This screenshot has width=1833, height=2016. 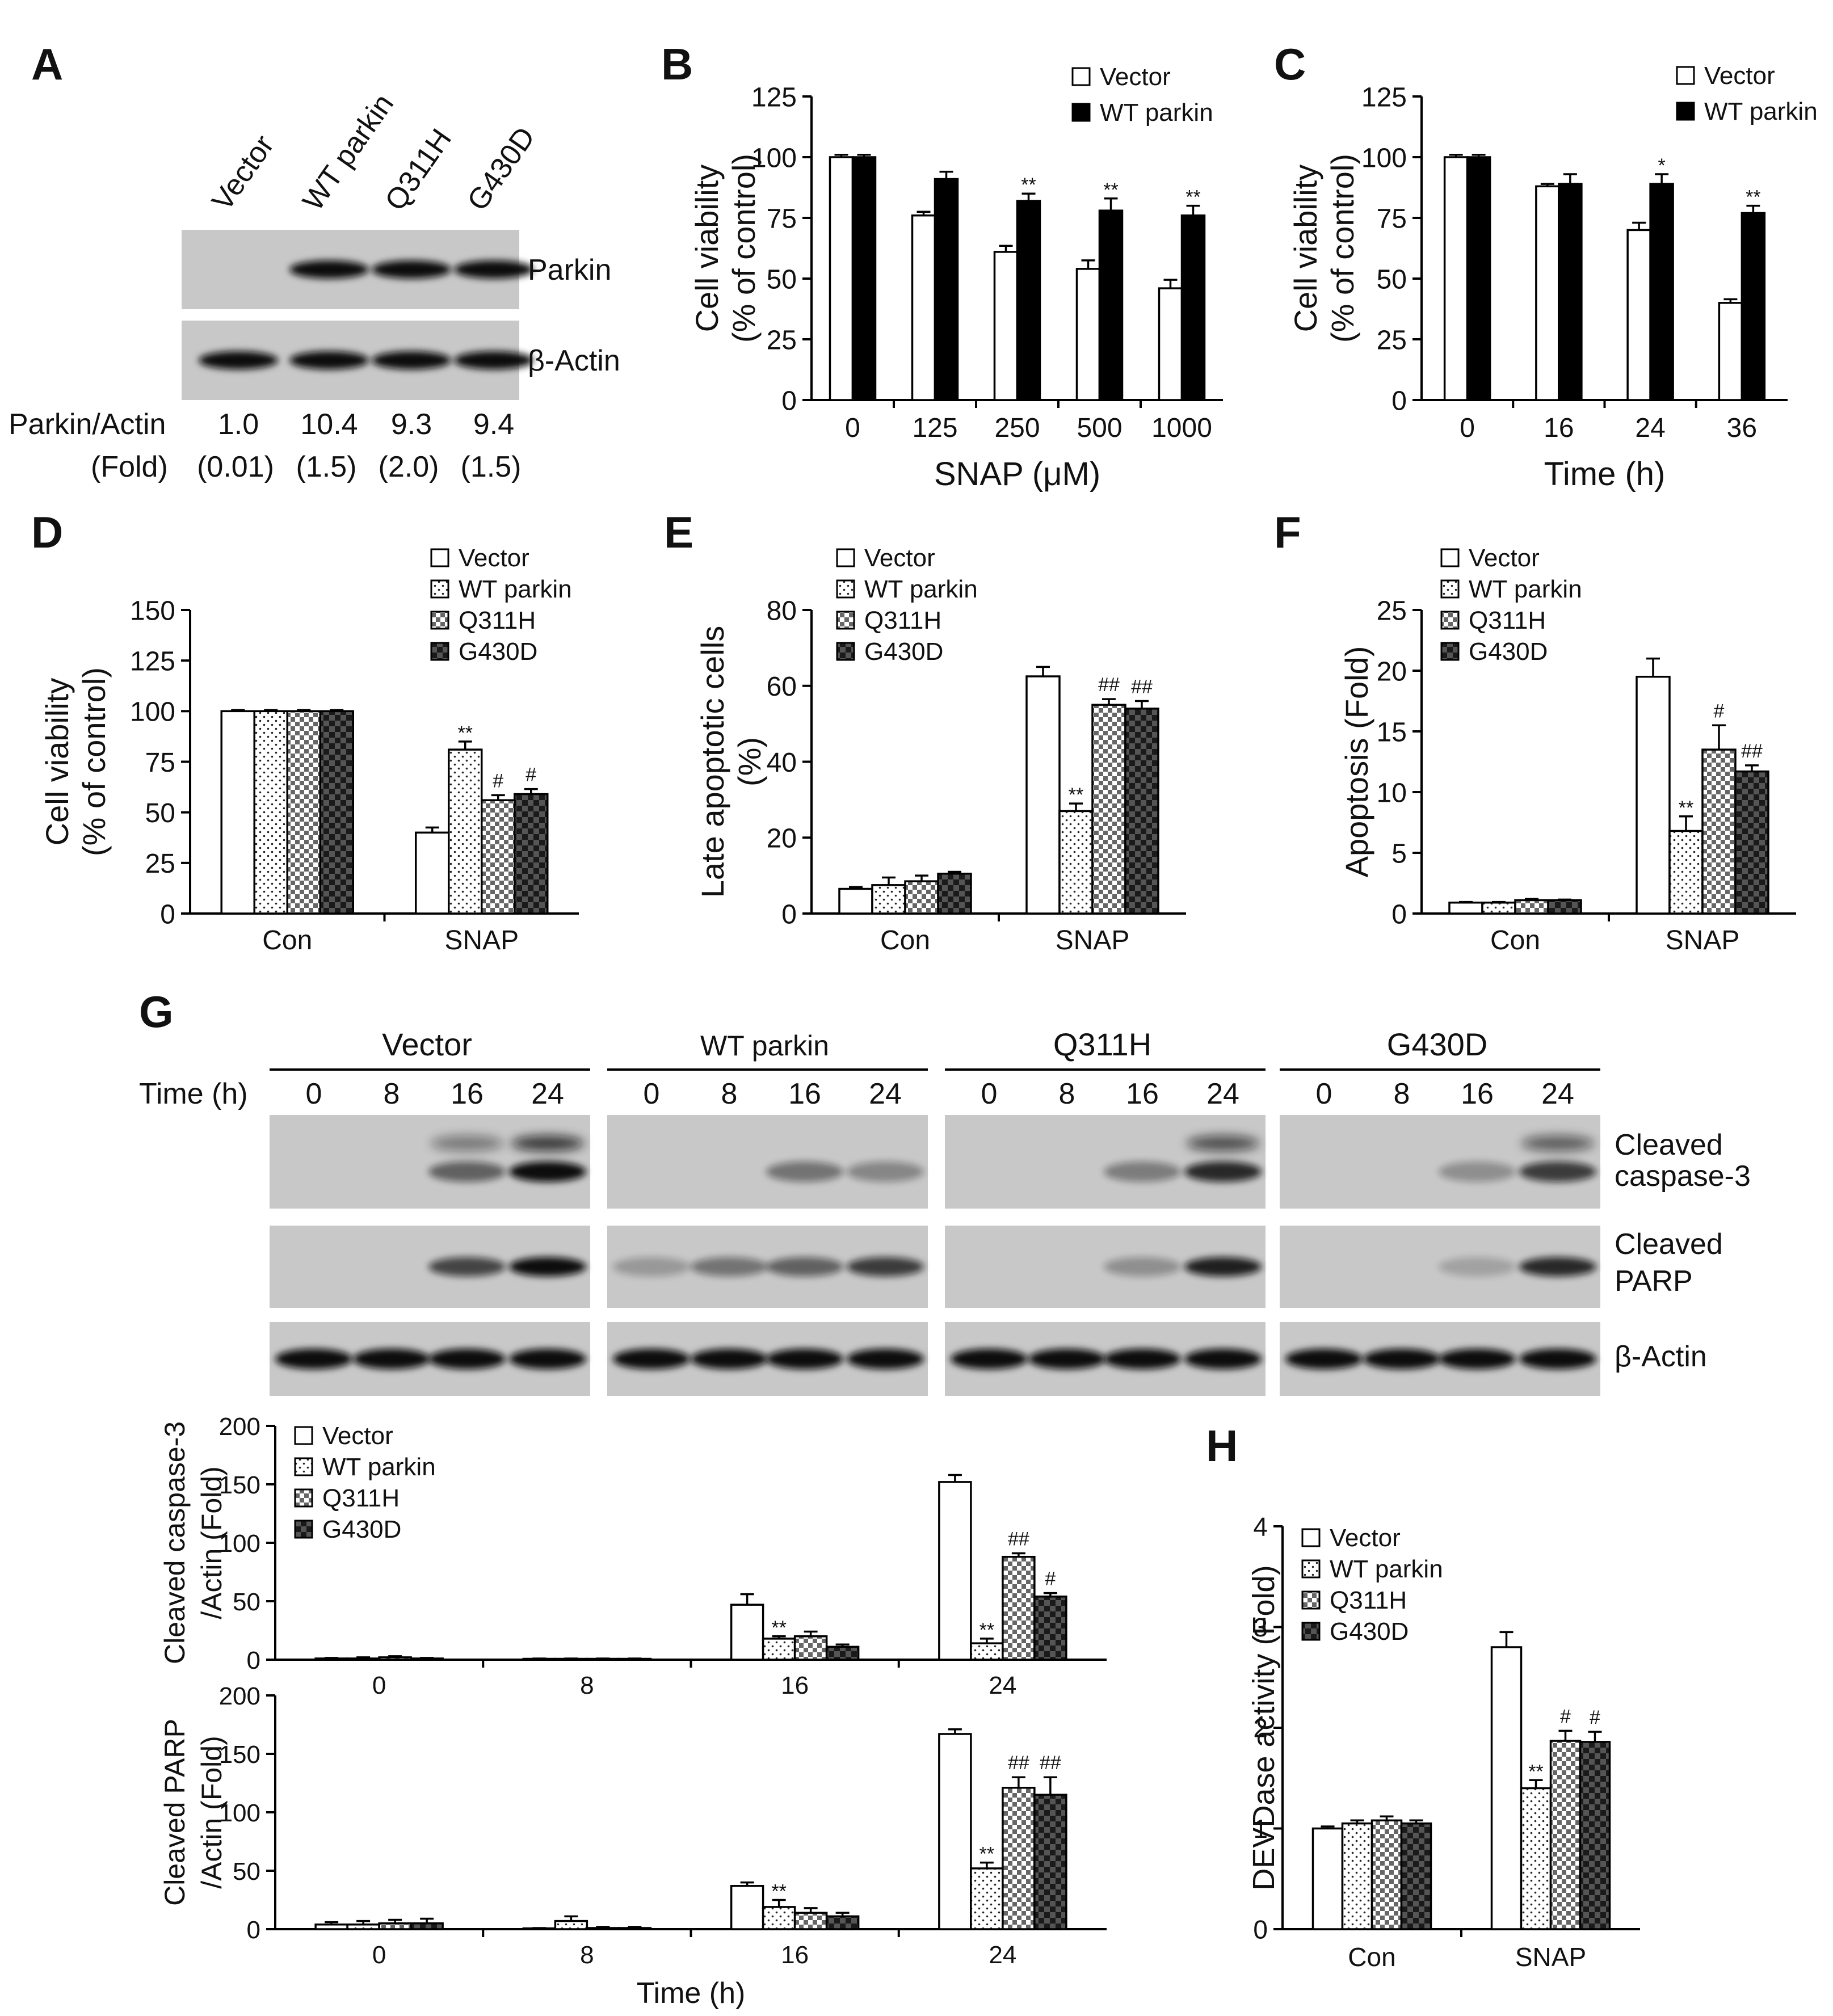 What do you see at coordinates (243, 173) in the screenshot?
I see `lane-label: Vector` at bounding box center [243, 173].